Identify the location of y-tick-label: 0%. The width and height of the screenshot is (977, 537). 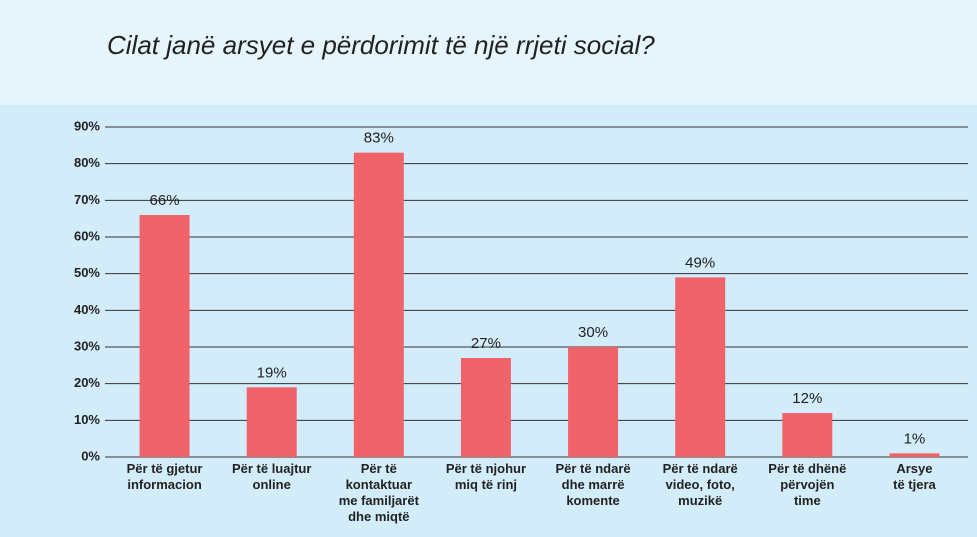
(90, 455).